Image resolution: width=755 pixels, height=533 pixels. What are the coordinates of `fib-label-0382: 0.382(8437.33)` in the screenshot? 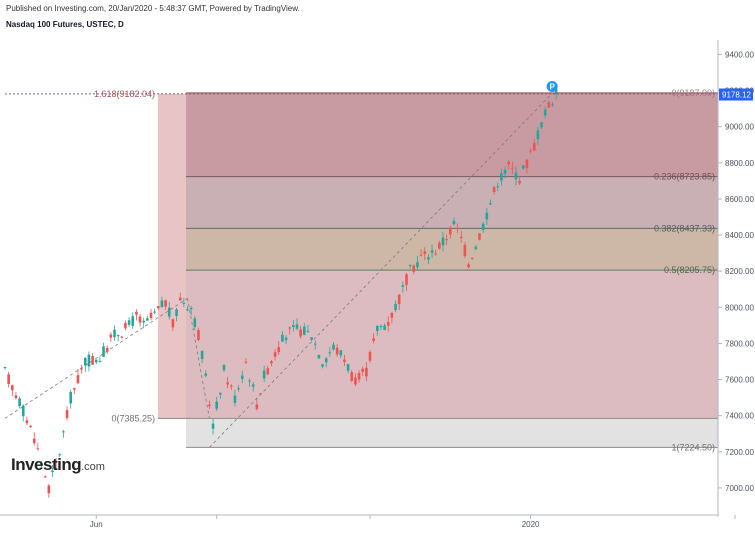 It's located at (684, 228).